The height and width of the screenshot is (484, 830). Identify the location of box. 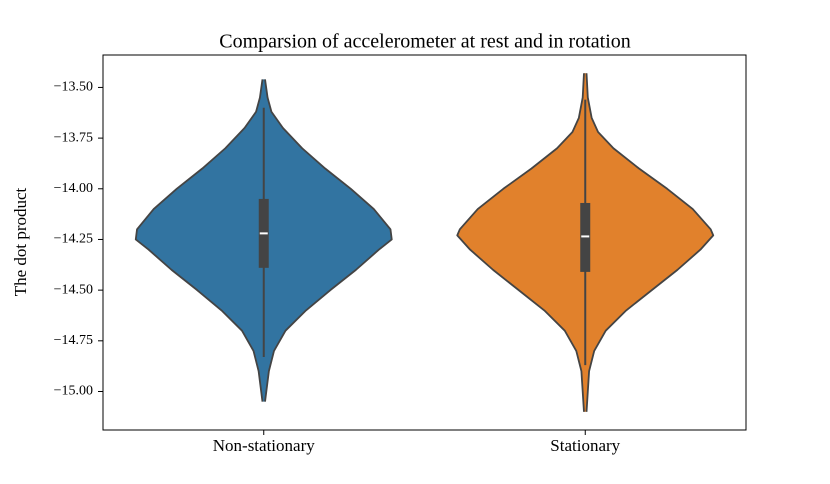
(585, 237).